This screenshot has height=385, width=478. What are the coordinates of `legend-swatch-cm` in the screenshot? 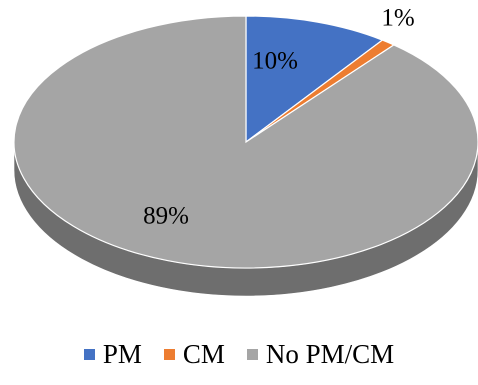 It's located at (169, 354).